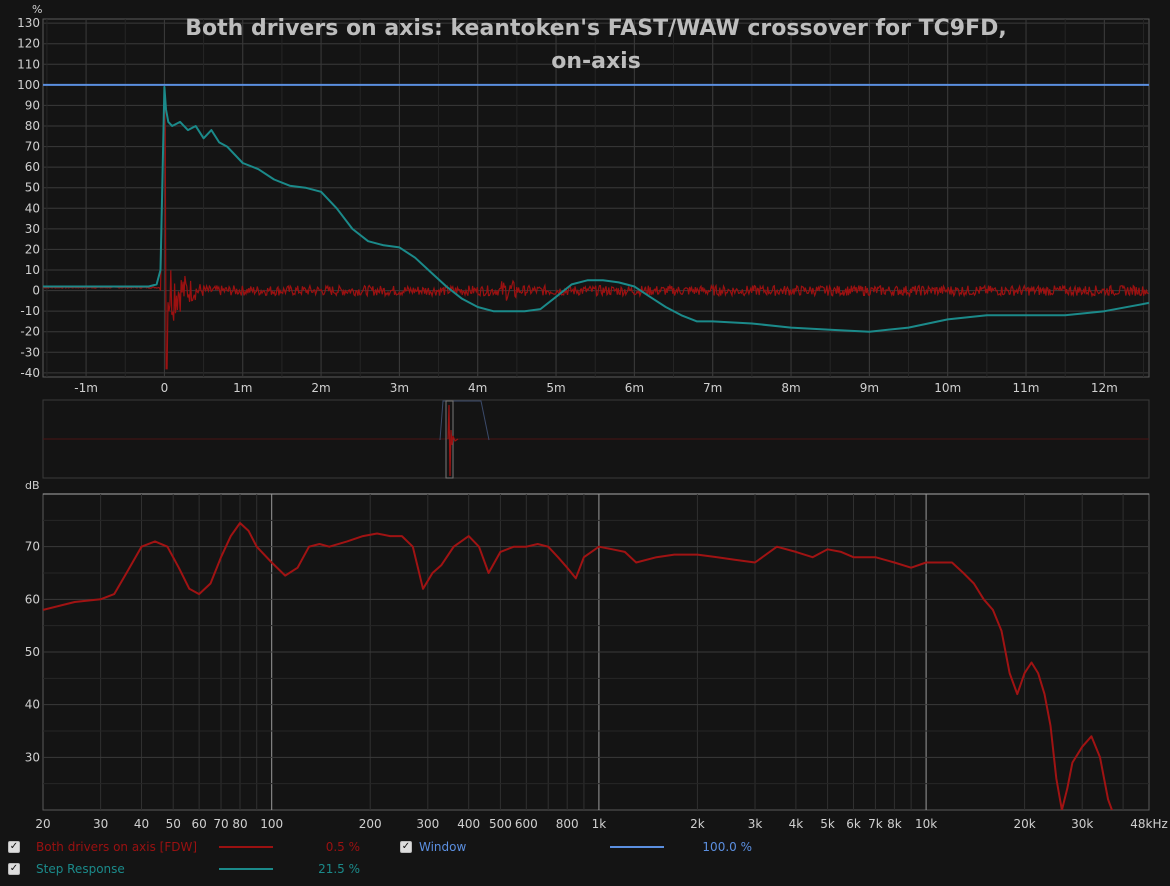 The height and width of the screenshot is (886, 1170). I want to click on x-tick-label: 0, so click(165, 388).